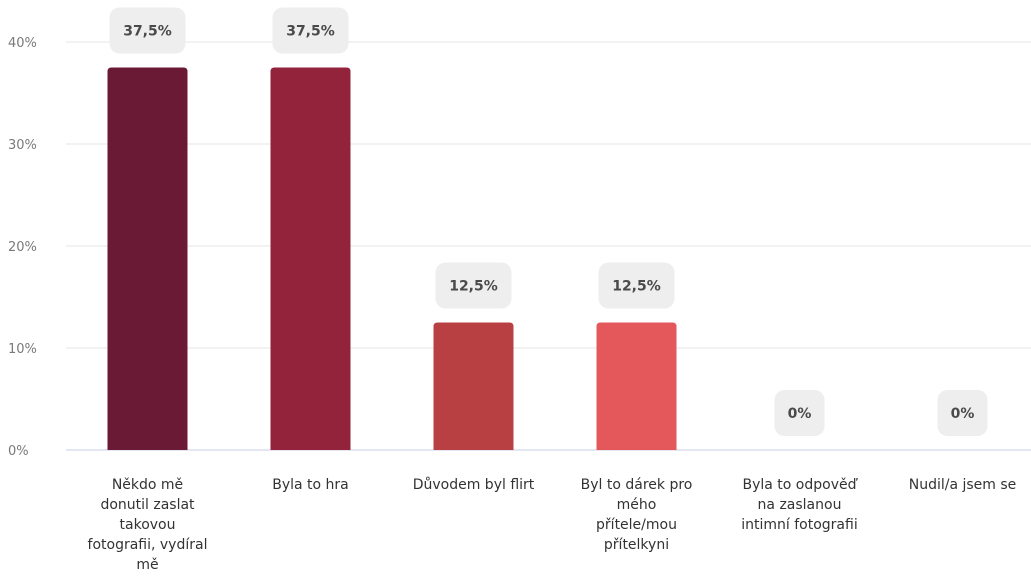 The image size is (1031, 585). Describe the element at coordinates (474, 485) in the screenshot. I see `x-tick-label: Důvodem byl flirt` at that location.